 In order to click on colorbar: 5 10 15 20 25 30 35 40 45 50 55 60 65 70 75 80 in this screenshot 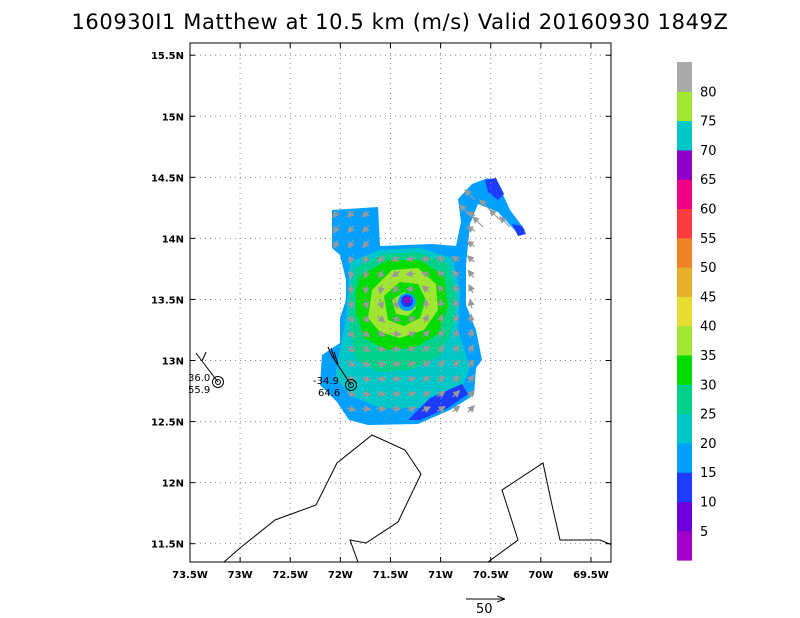, I will do `click(697, 311)`.